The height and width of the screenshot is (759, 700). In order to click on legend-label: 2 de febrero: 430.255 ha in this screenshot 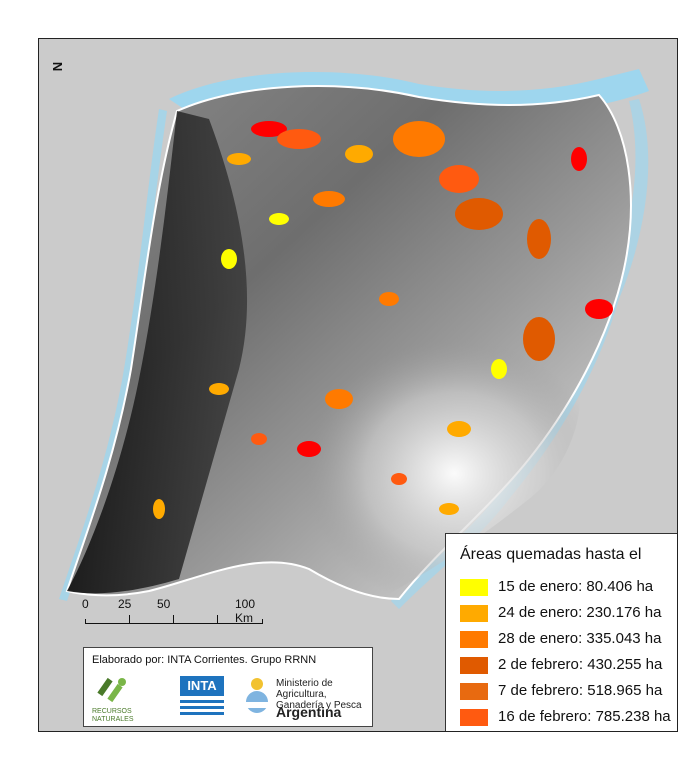, I will do `click(580, 664)`.